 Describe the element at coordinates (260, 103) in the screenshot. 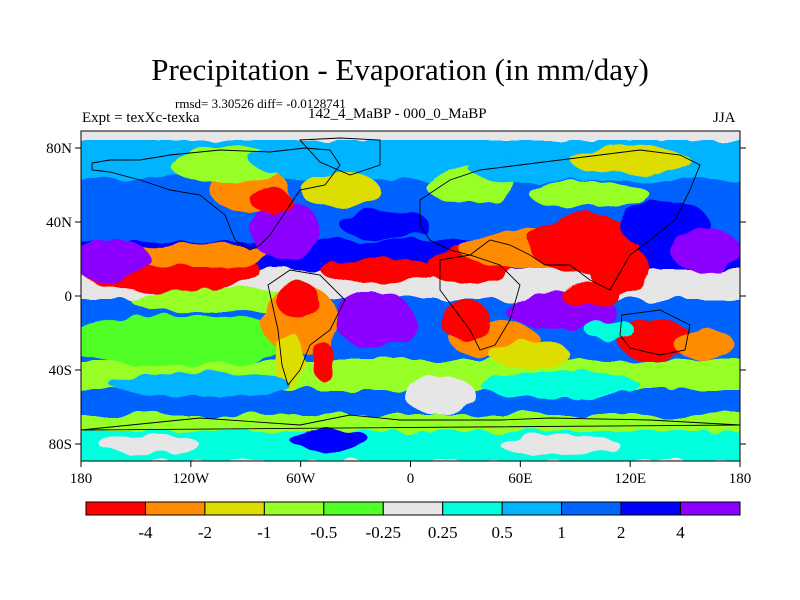

I see `rmsd-diff-stats: rmsd= 3.30526 diff= -0.0128741` at that location.